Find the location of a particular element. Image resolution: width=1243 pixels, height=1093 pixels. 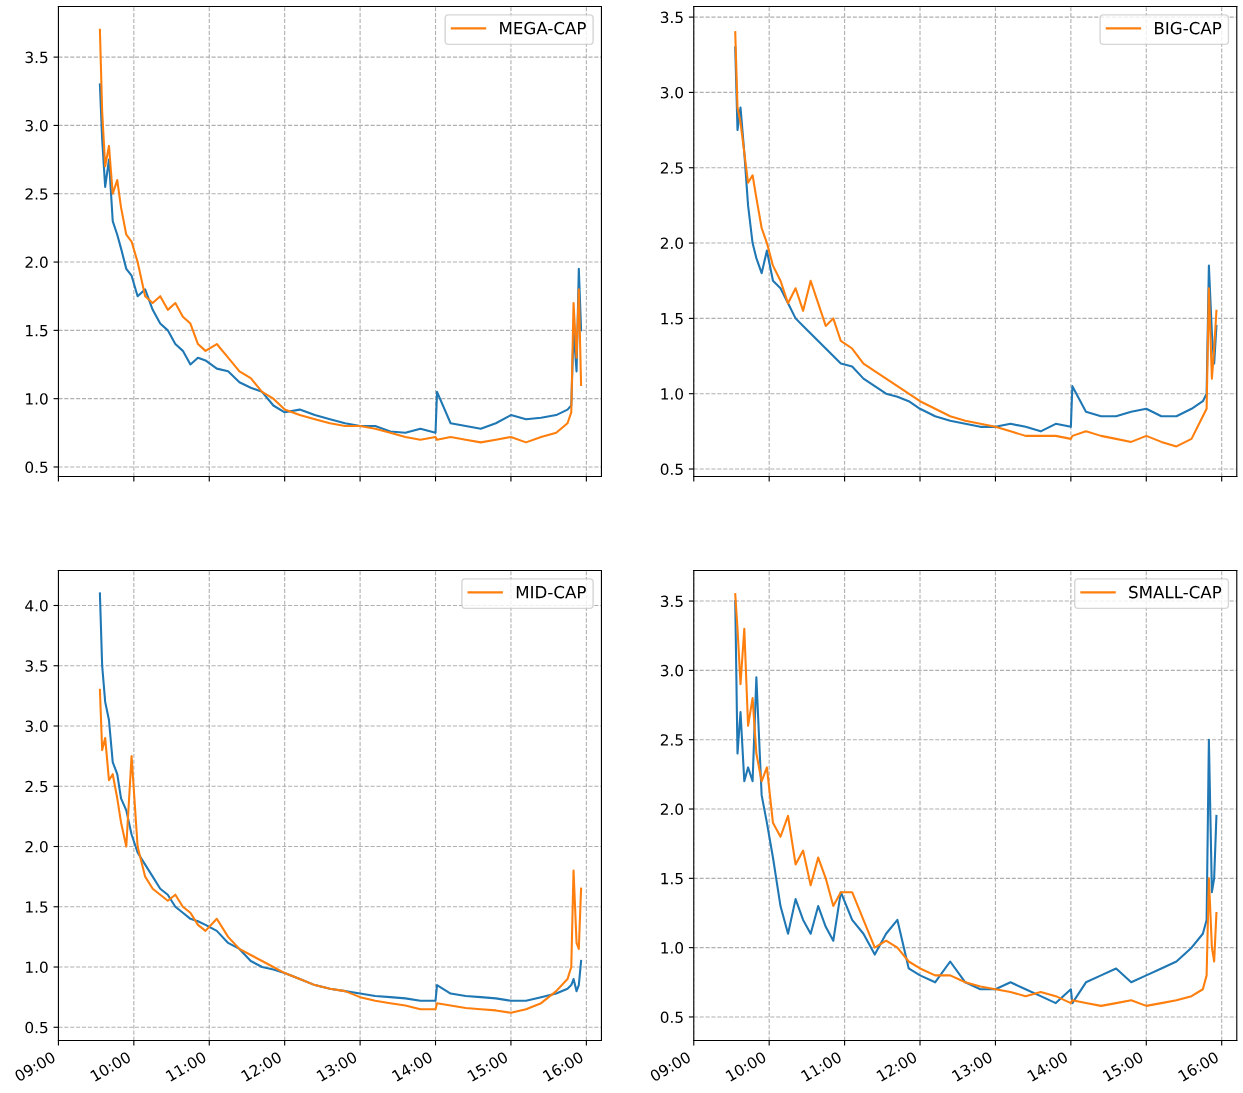

y-tick-label: 4.0 is located at coordinates (36, 605).